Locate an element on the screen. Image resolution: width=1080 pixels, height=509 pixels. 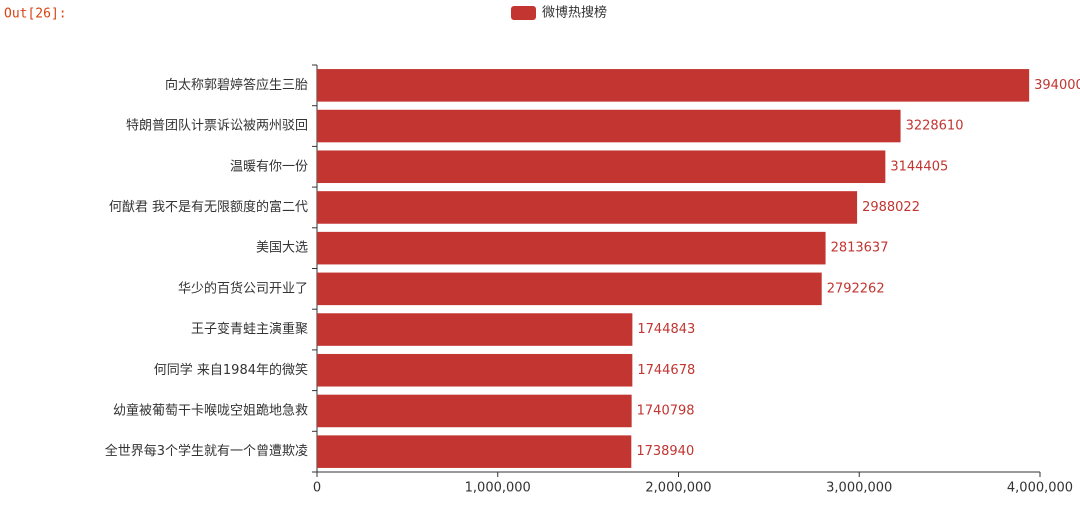
y-tick-label: 美国大选 is located at coordinates (282, 248).